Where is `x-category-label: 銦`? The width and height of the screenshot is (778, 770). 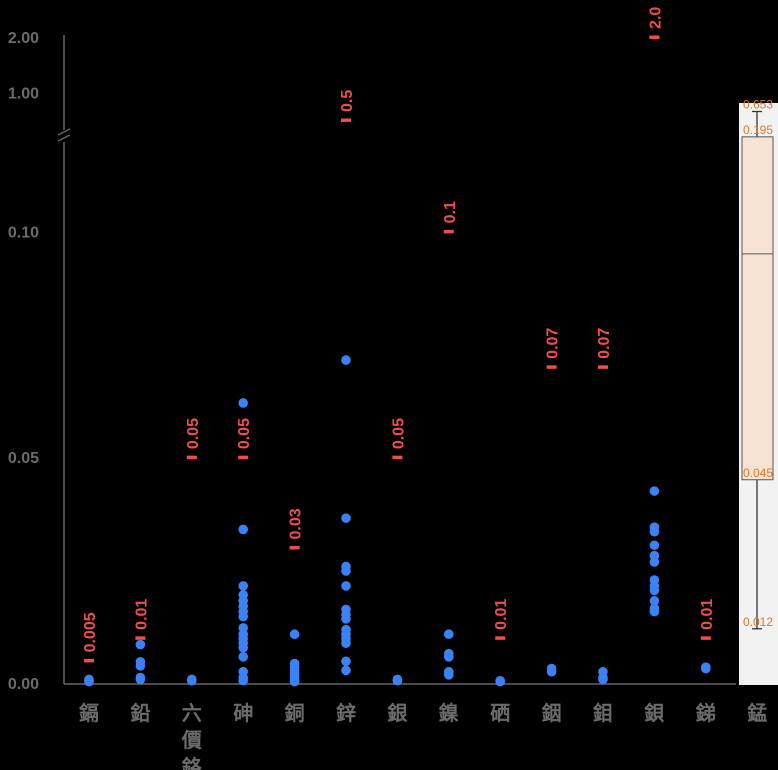
x-category-label: 銦 is located at coordinates (552, 713).